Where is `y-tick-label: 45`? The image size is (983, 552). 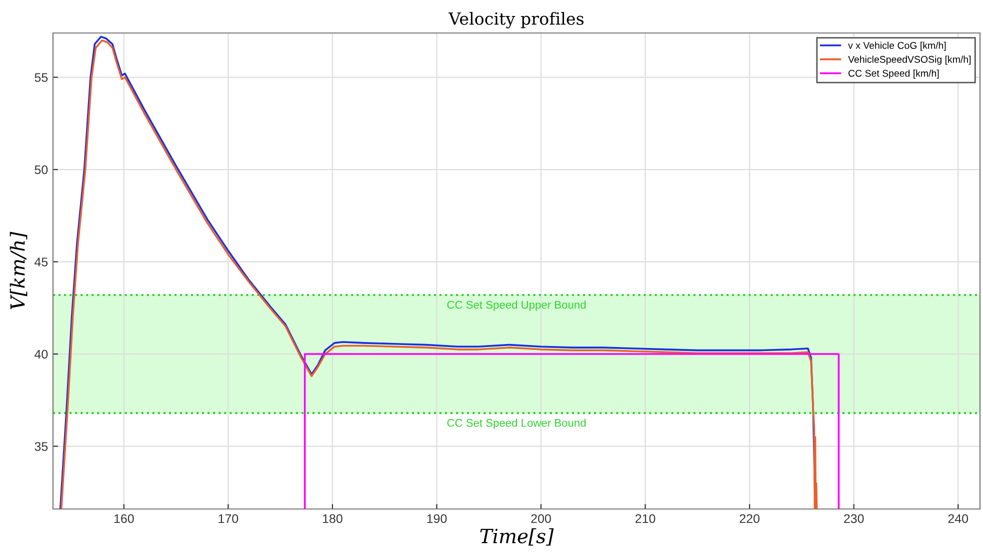
y-tick-label: 45 is located at coordinates (41, 262).